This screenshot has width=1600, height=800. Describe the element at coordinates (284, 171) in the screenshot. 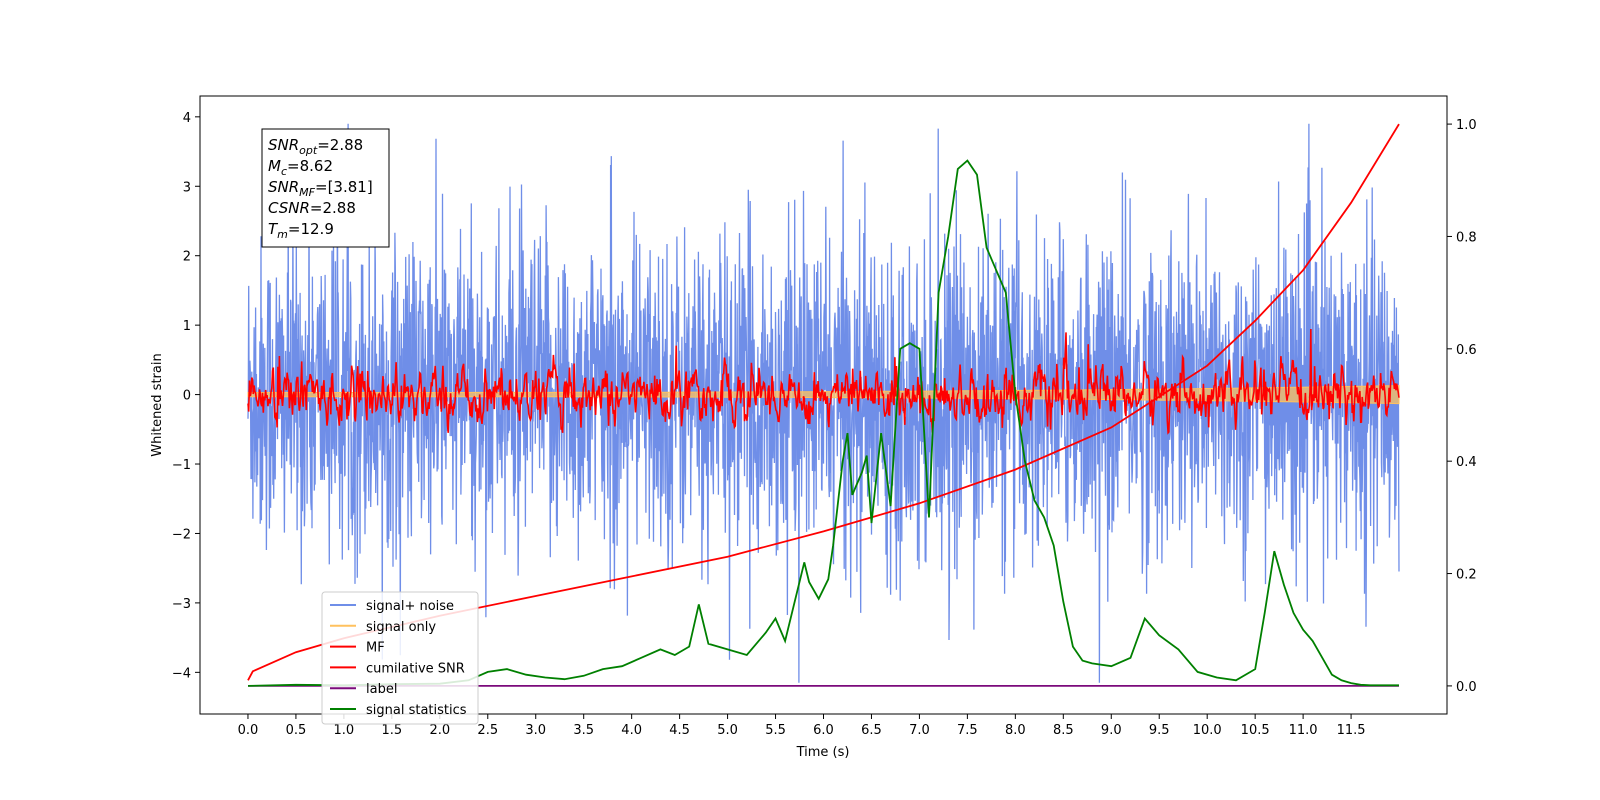

I see `info-subscript: c` at that location.